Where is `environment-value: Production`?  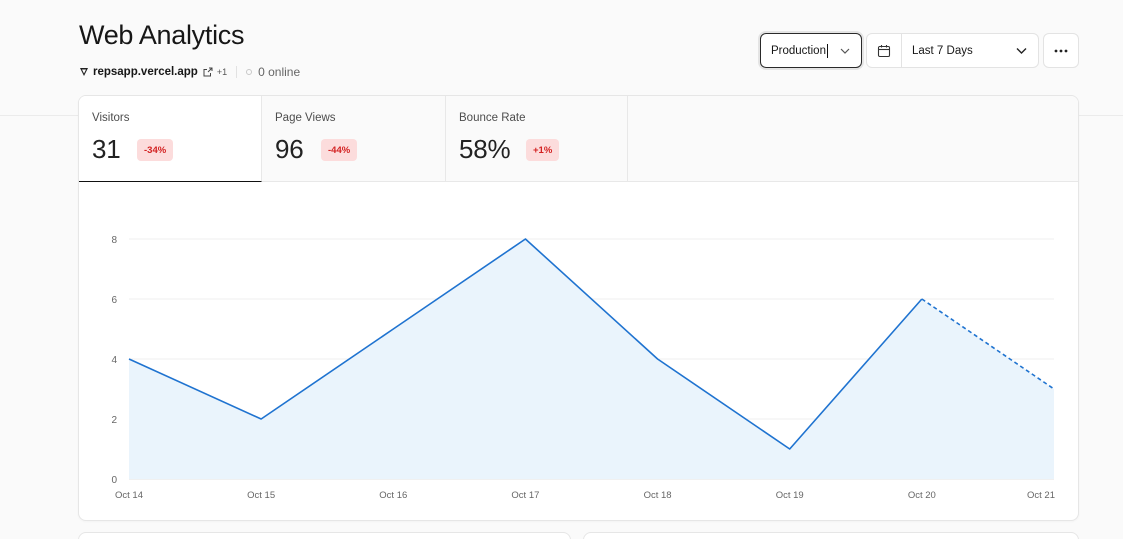
environment-value: Production is located at coordinates (798, 50).